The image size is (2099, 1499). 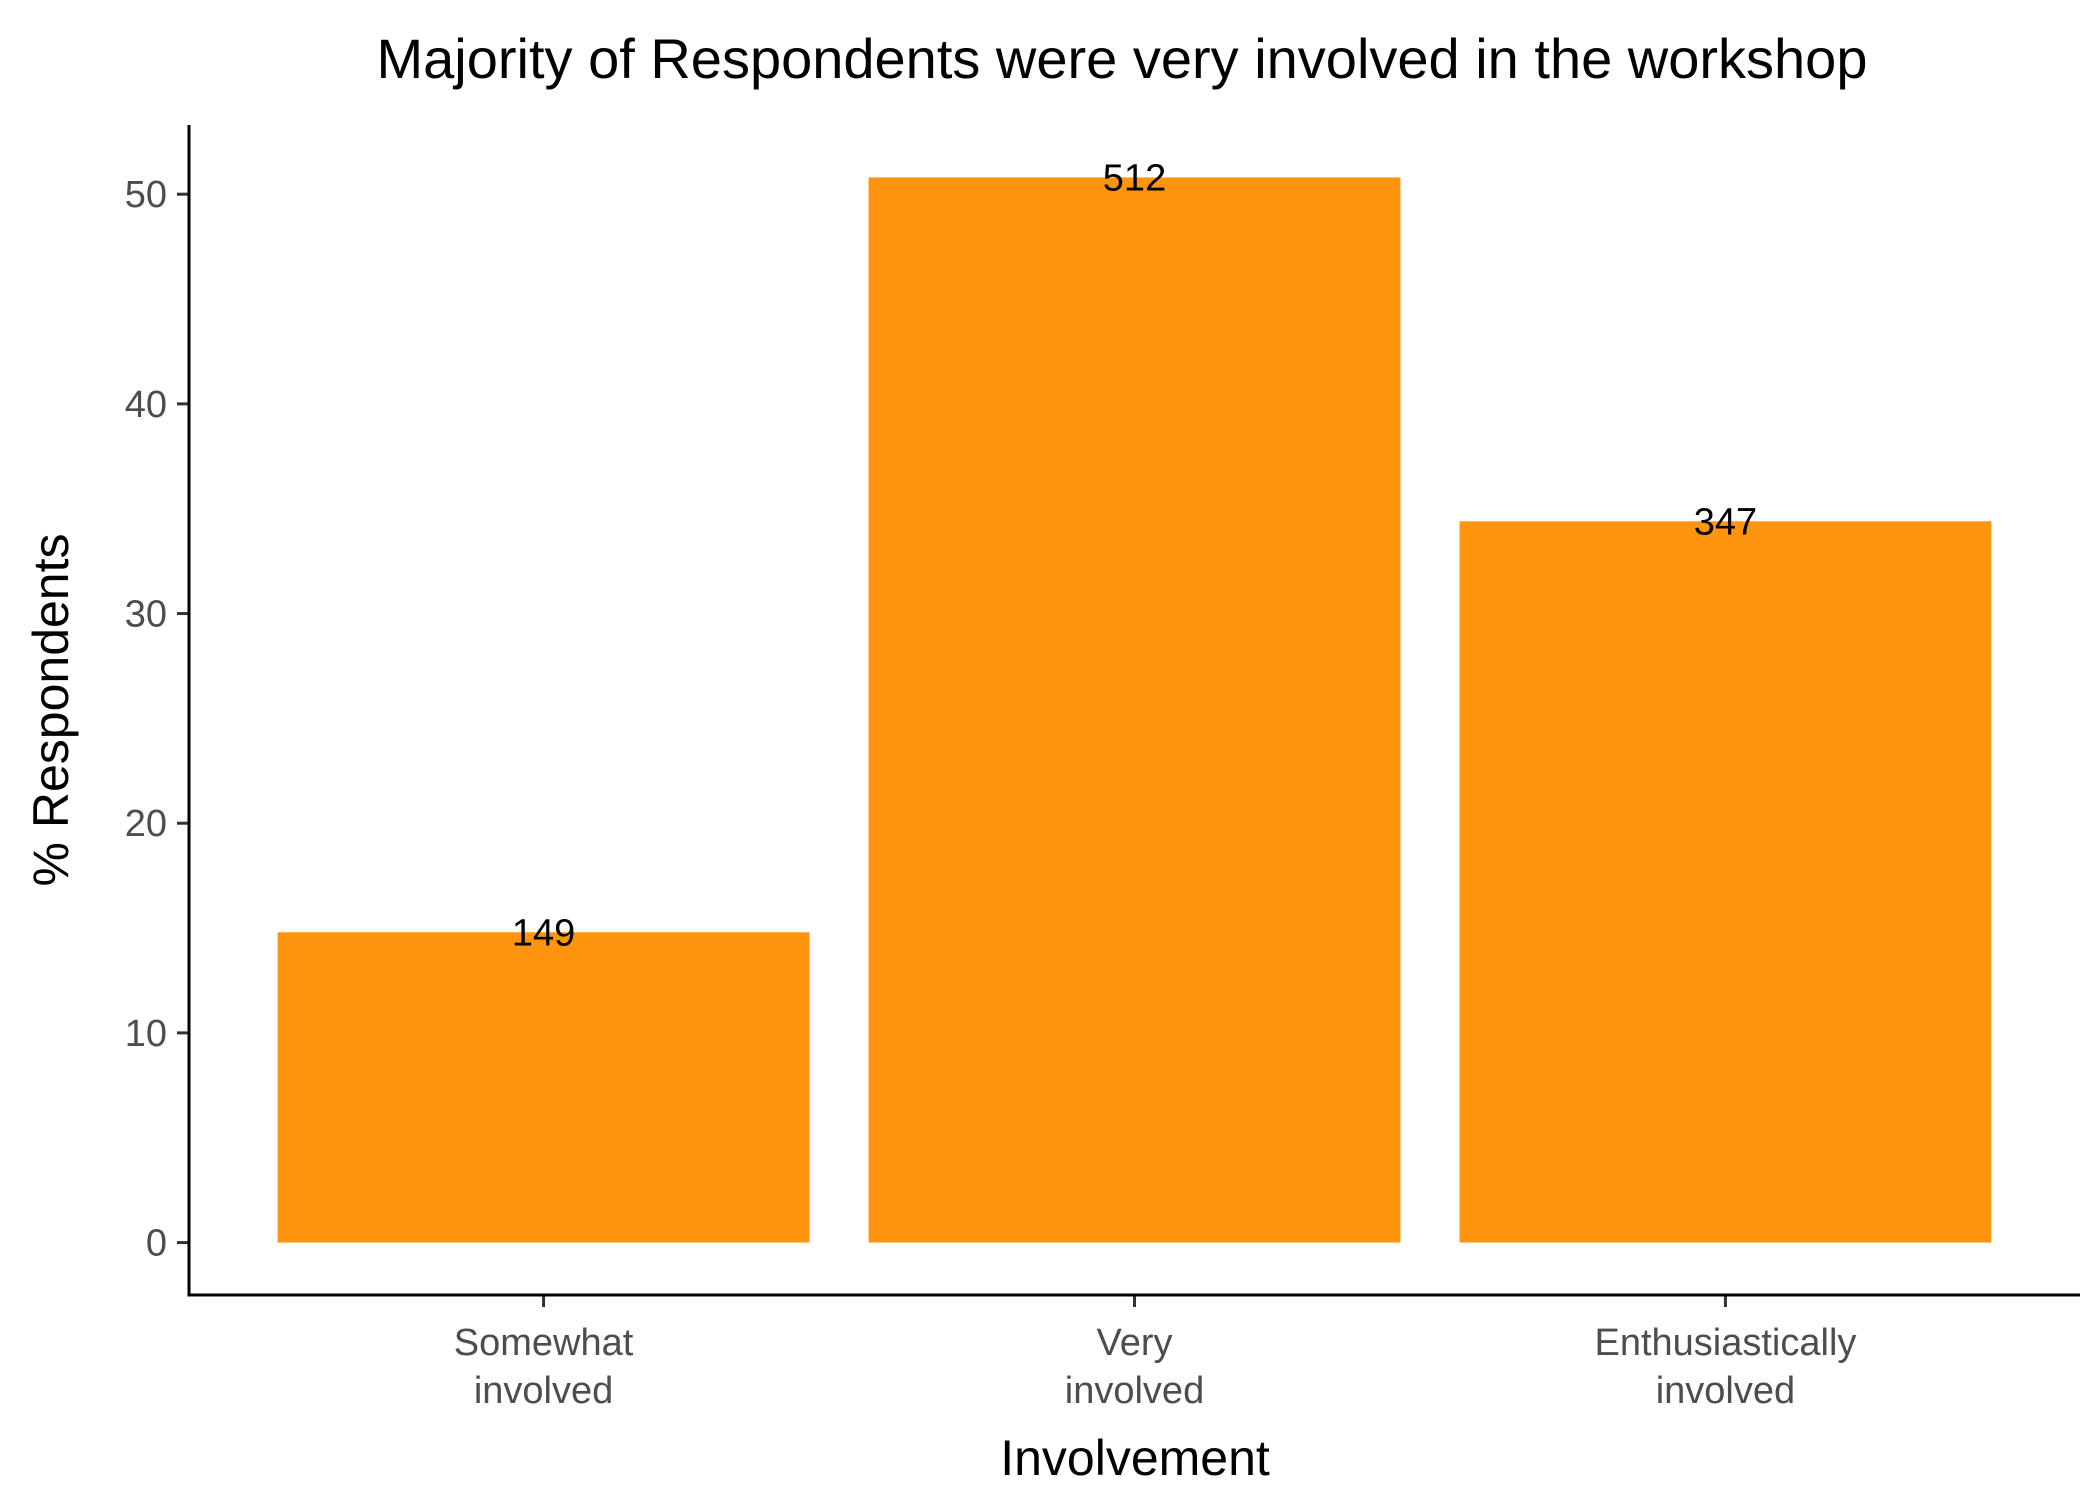 What do you see at coordinates (157, 719) in the screenshot?
I see `y-axis-ticks: 0 10 20 30 40 50` at bounding box center [157, 719].